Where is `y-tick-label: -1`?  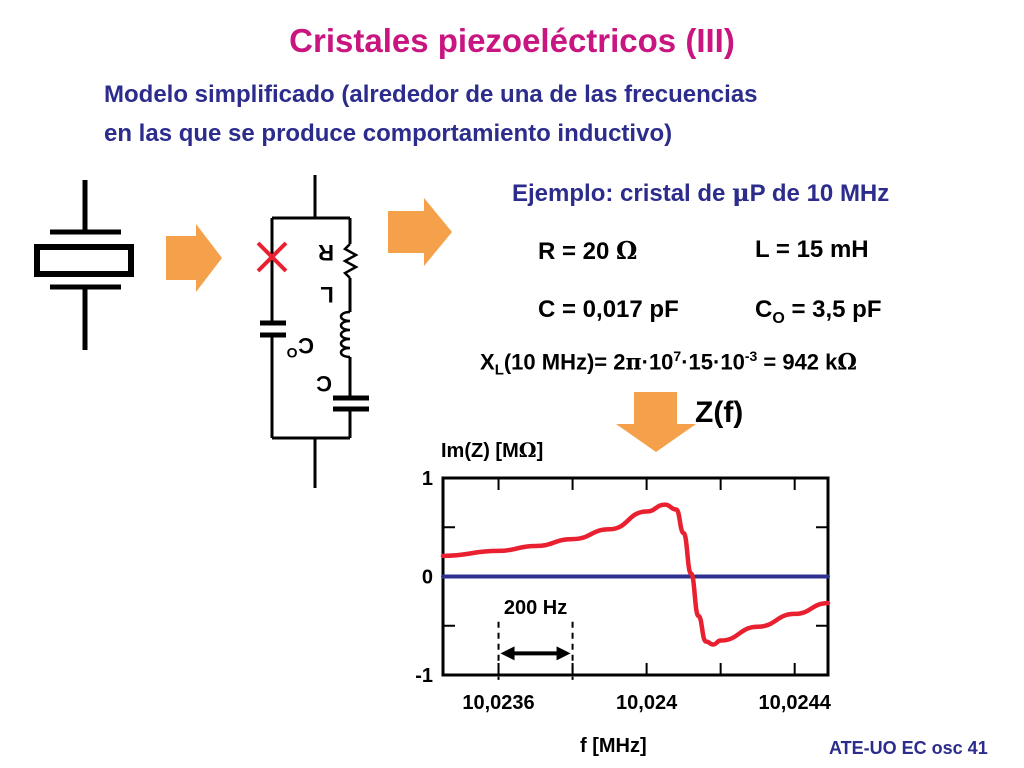 y-tick-label: -1 is located at coordinates (424, 676).